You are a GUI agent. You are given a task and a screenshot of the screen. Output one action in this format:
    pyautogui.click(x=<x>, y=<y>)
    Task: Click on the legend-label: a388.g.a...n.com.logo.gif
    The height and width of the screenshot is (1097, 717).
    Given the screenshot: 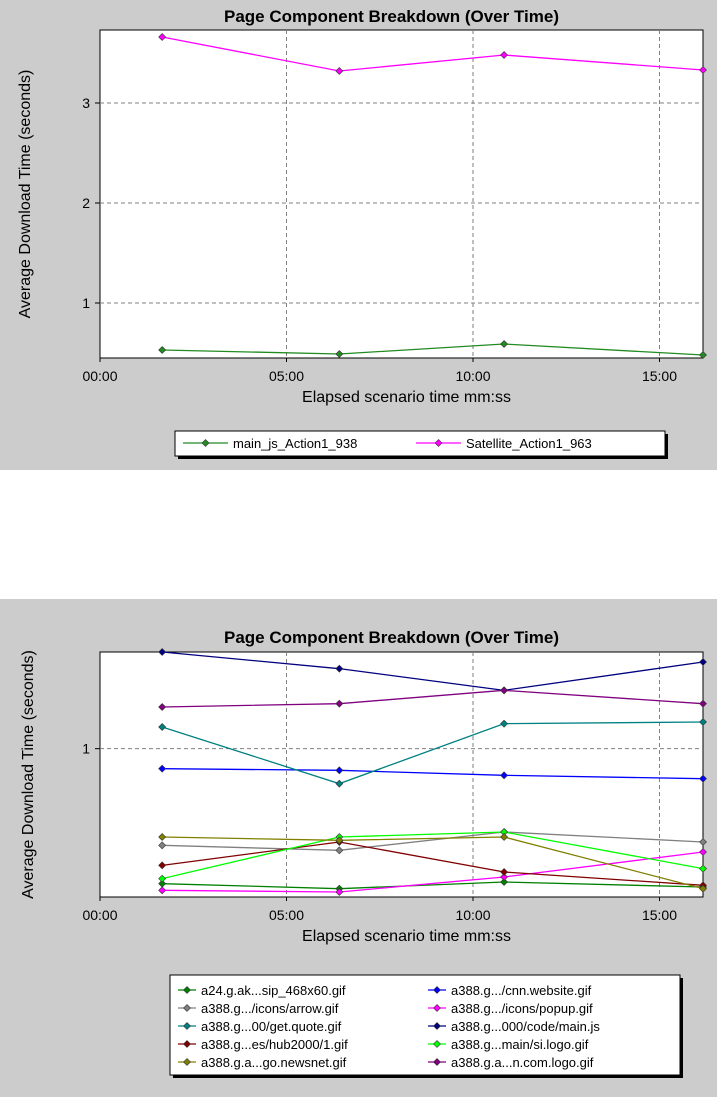 What is the action you would take?
    pyautogui.click(x=522, y=1062)
    